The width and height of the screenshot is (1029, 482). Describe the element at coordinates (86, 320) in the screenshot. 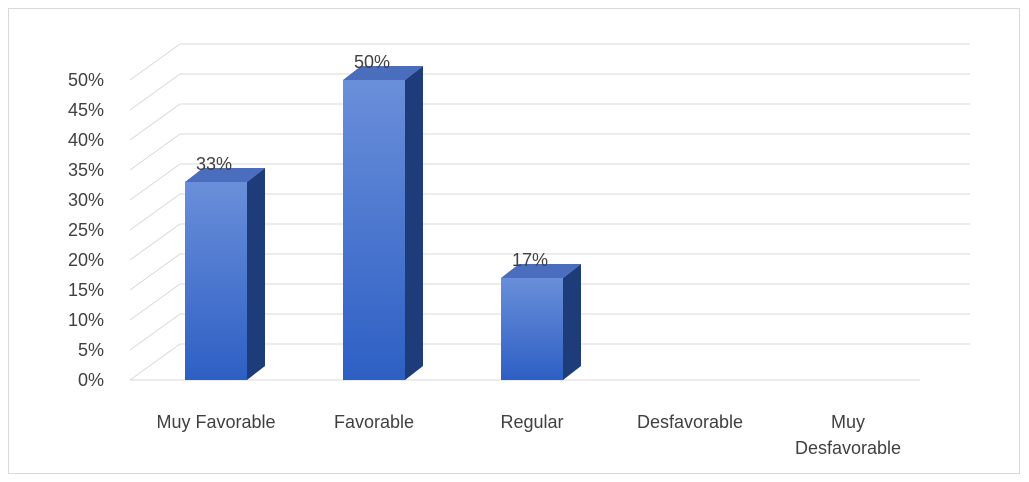

I see `y-tick-label: 10%` at that location.